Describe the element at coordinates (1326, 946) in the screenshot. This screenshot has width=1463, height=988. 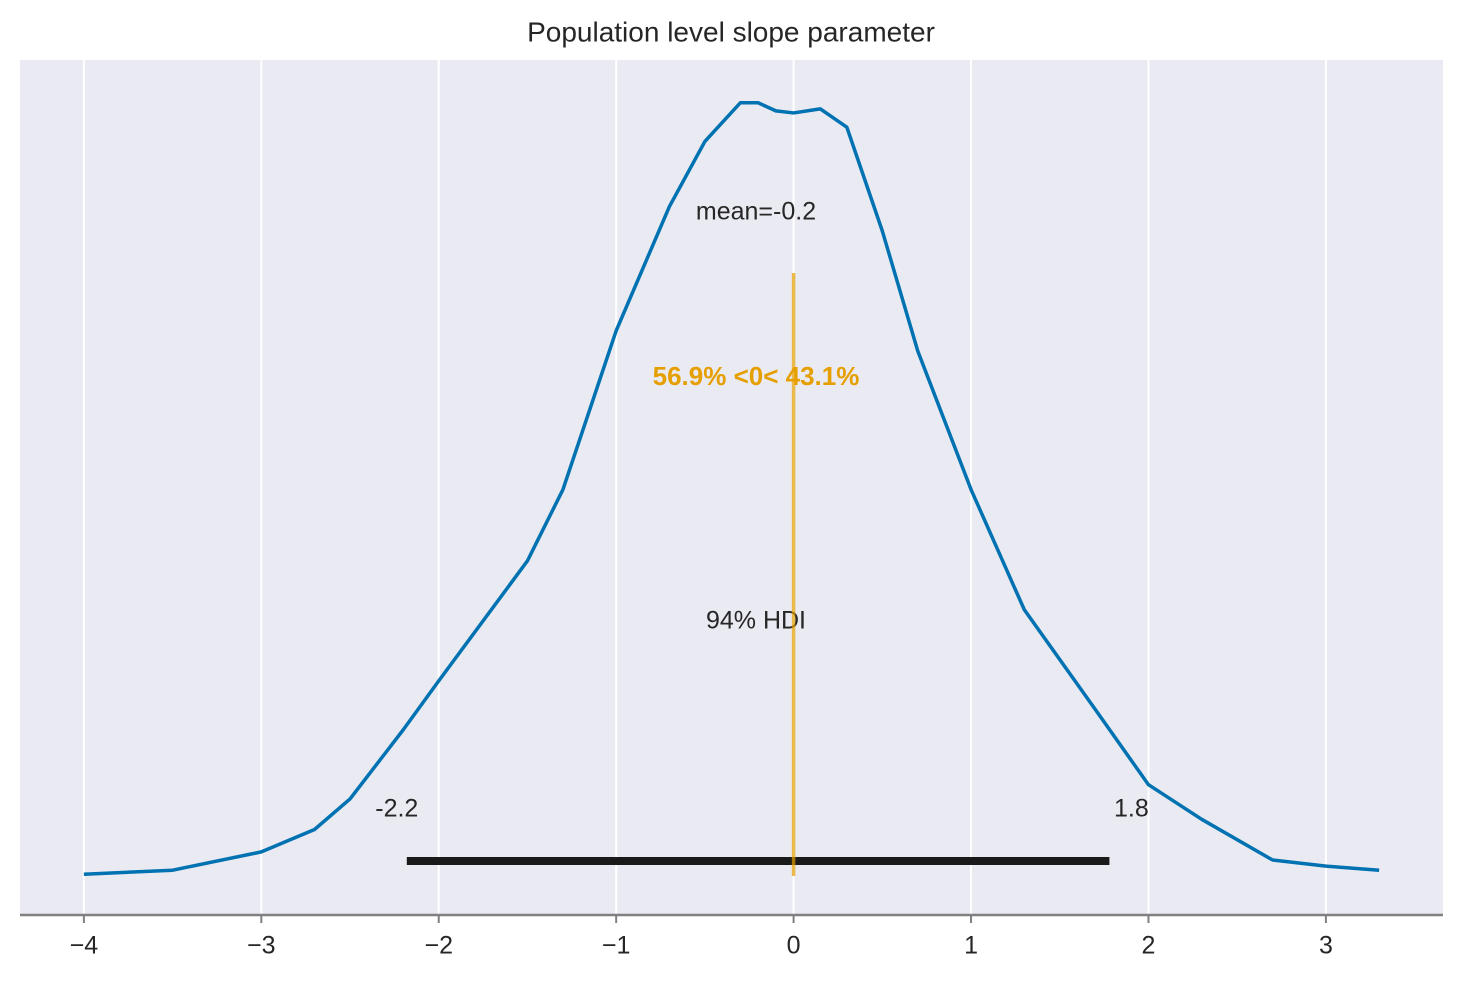
I see `x-tick-label: 3` at that location.